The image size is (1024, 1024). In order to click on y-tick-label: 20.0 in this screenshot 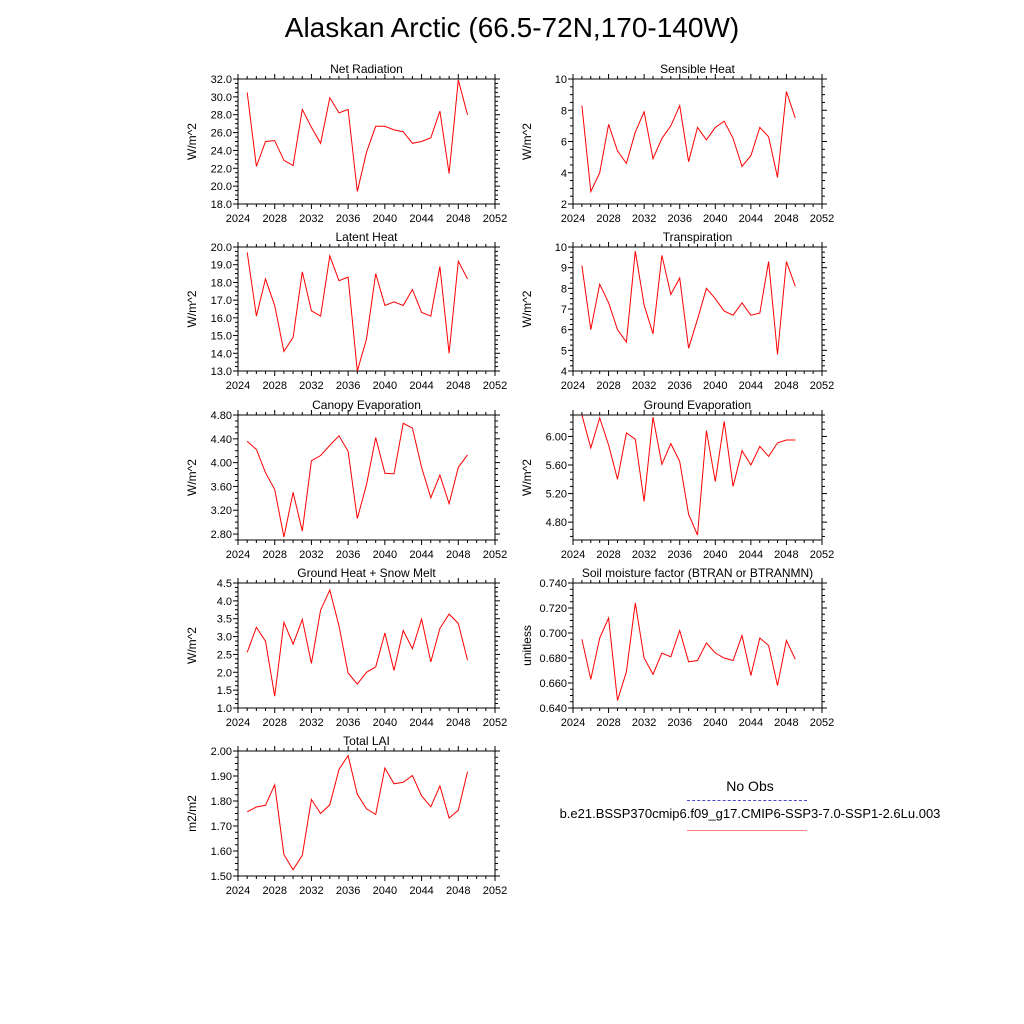, I will do `click(221, 187)`.